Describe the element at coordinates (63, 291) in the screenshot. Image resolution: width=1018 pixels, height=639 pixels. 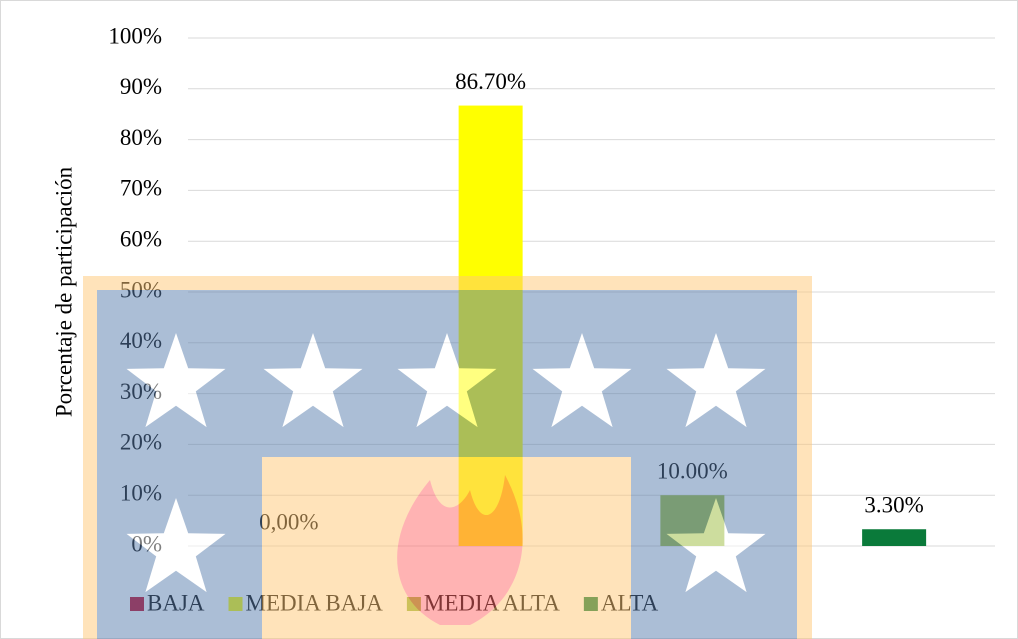
I see `y-axis-label: Porcentaje de participación` at that location.